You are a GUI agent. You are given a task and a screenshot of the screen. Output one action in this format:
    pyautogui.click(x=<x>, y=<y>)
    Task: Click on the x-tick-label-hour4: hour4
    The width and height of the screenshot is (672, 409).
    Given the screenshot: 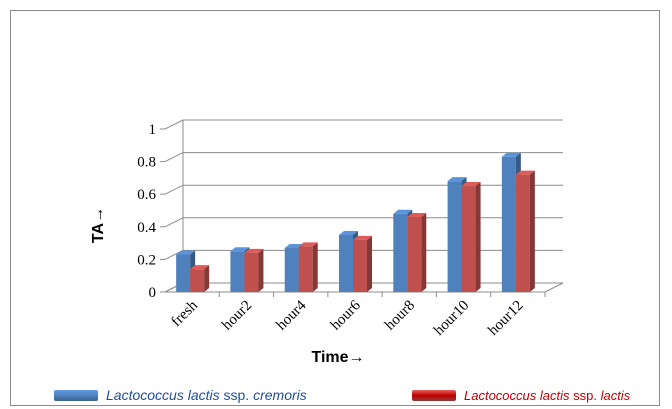 What is the action you would take?
    pyautogui.click(x=291, y=315)
    